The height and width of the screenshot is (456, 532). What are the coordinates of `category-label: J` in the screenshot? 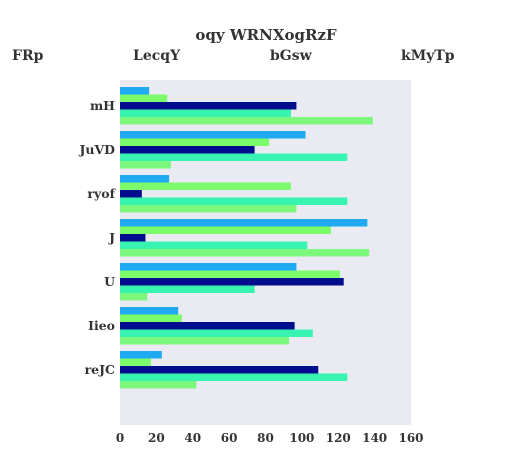 It's located at (111, 237).